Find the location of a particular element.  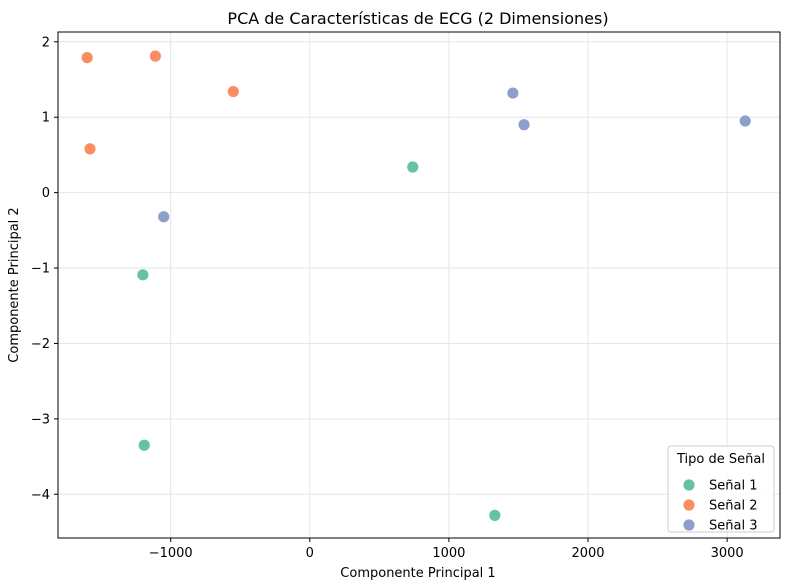

y-axis-ticks: −4 −3 −2 −1 0 1 2 is located at coordinates (44, 269).